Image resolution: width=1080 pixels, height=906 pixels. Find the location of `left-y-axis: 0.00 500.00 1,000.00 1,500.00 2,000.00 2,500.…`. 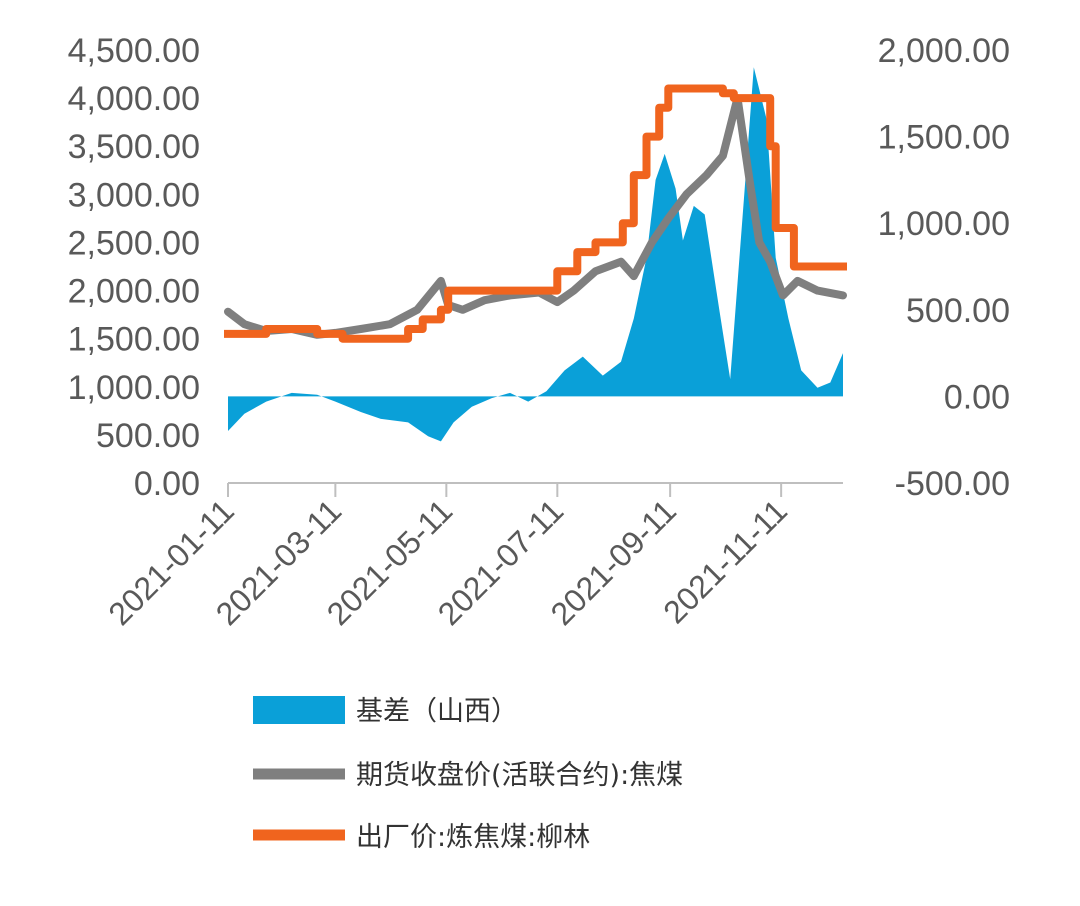

left-y-axis: 0.00 500.00 1,000.00 1,500.00 2,000.00 2,500.… is located at coordinates (134, 267).